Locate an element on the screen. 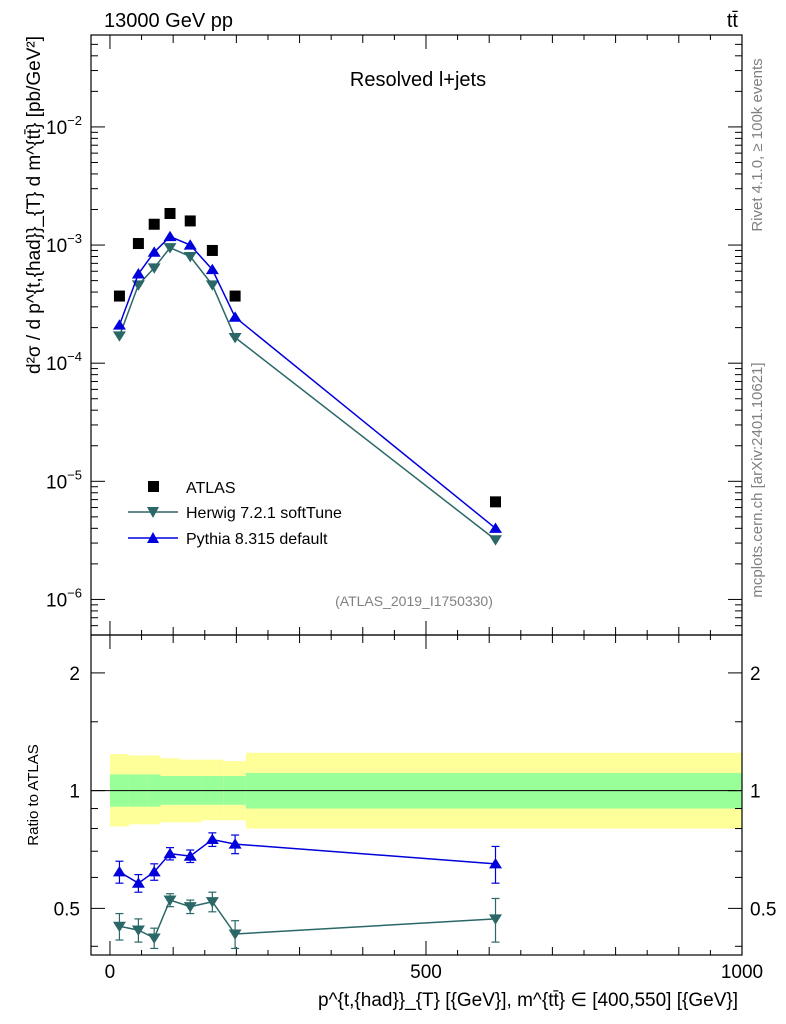 Image resolution: width=786 pixels, height=1024 pixels. x-tick-label-500: 500 is located at coordinates (426, 972).